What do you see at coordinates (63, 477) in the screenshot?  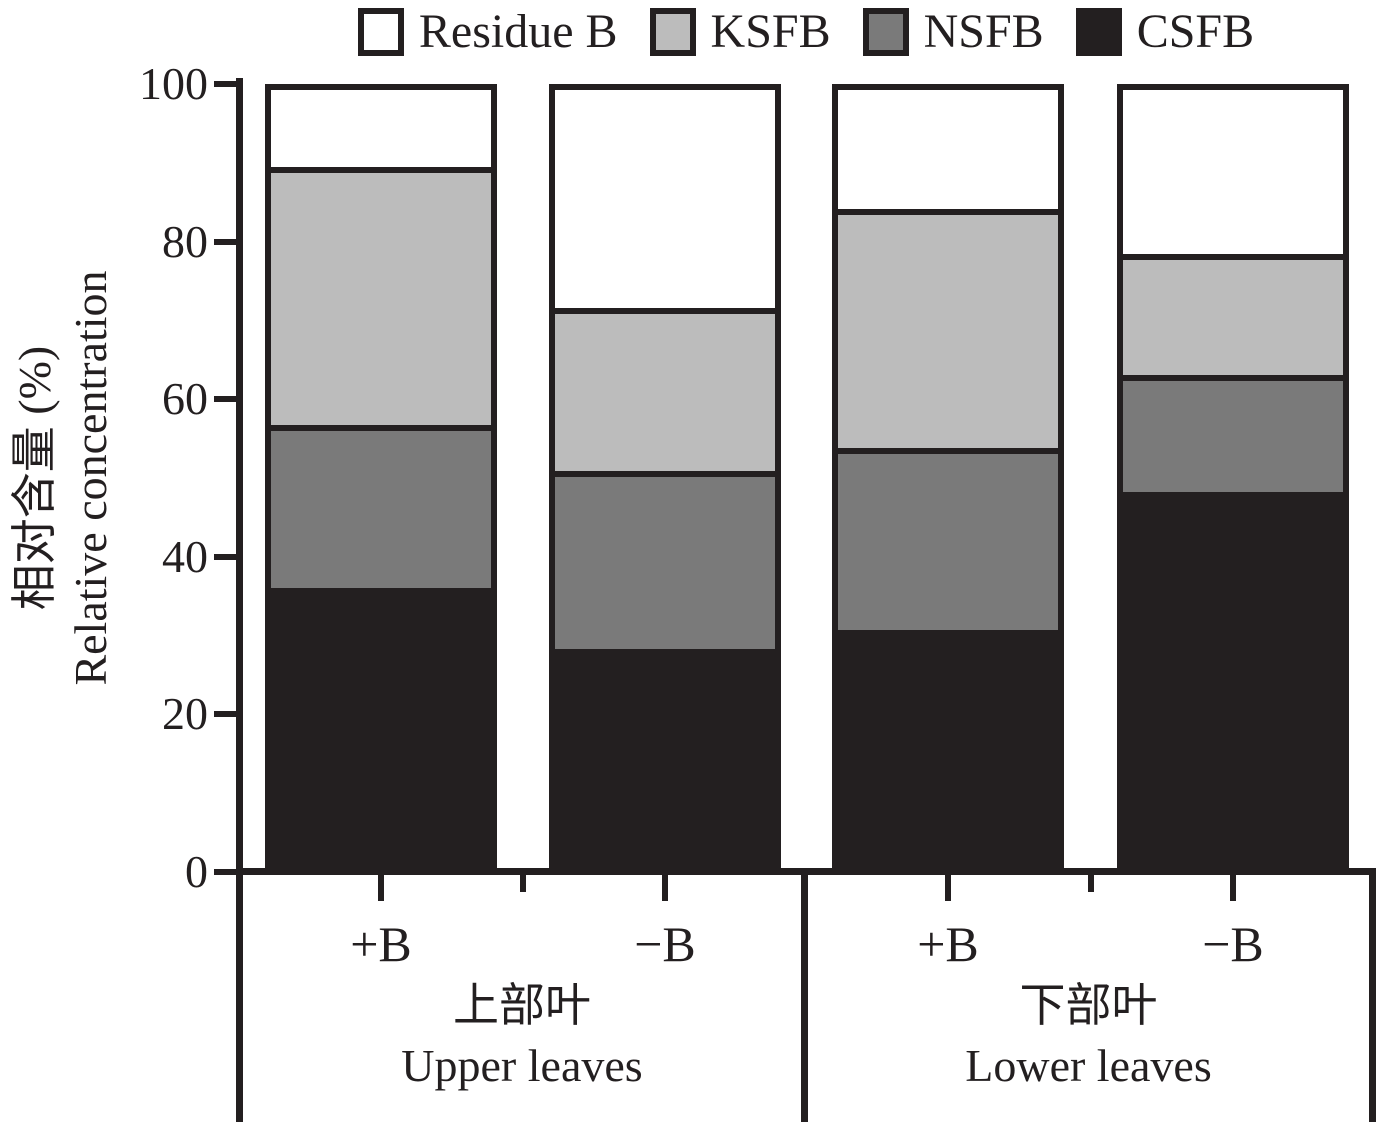 I see `y-axis-title: 相对含量 (%) Relative concentration` at bounding box center [63, 477].